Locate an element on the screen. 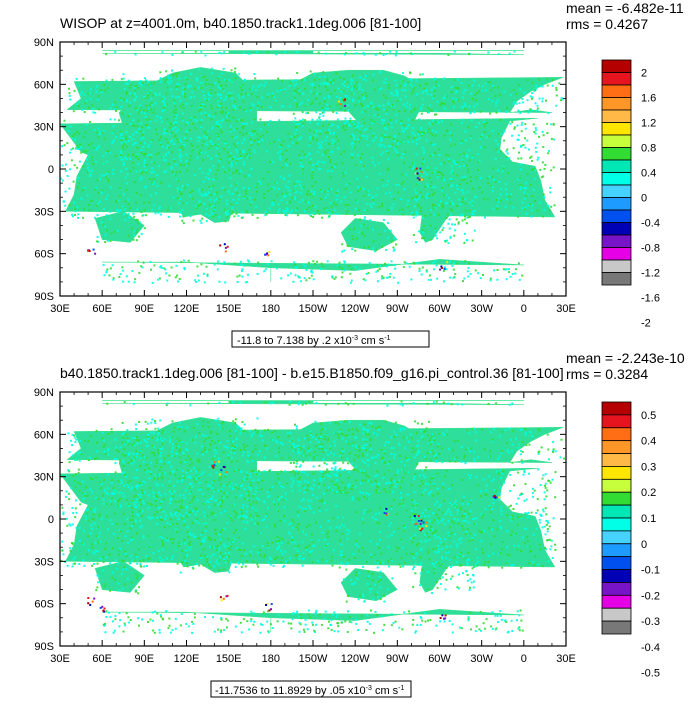 The width and height of the screenshot is (700, 705). y-tick-label: 60S is located at coordinates (44, 255).